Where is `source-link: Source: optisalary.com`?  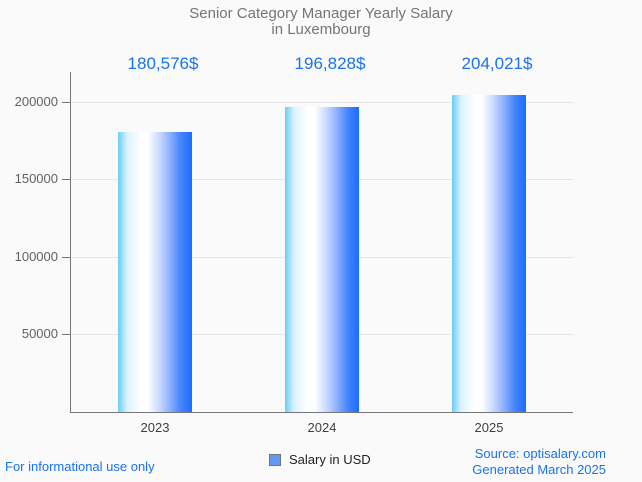 source-link: Source: optisalary.com is located at coordinates (540, 453).